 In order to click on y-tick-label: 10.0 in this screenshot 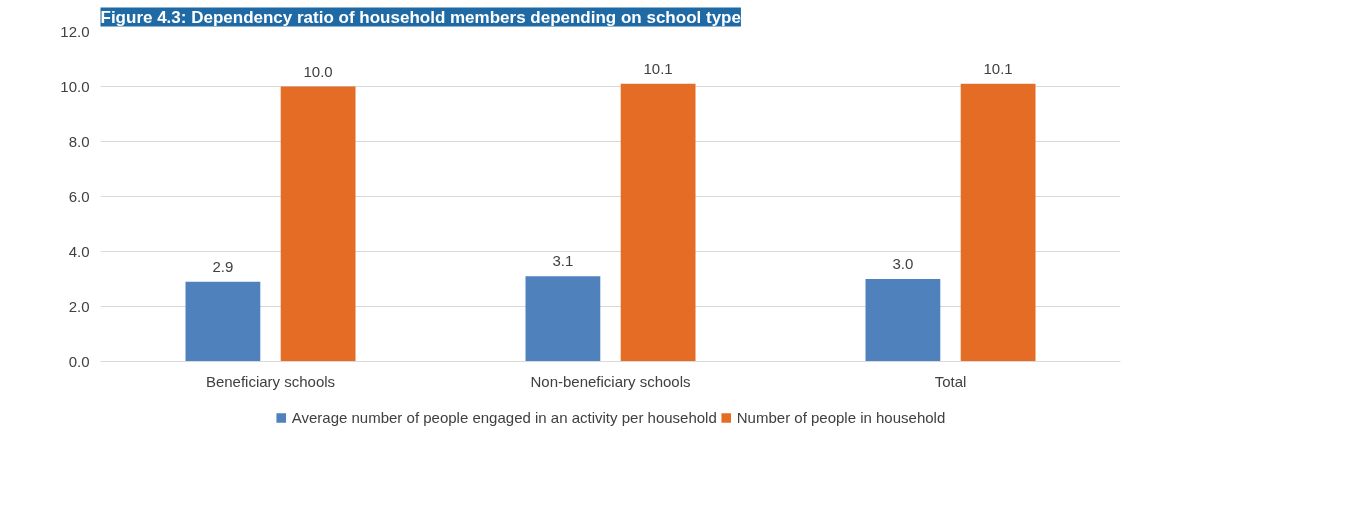, I will do `click(75, 86)`.